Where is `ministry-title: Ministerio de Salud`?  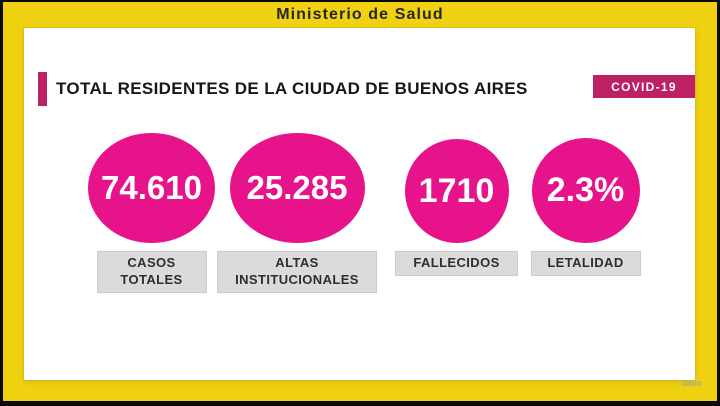 ministry-title: Ministerio de Salud is located at coordinates (360, 14).